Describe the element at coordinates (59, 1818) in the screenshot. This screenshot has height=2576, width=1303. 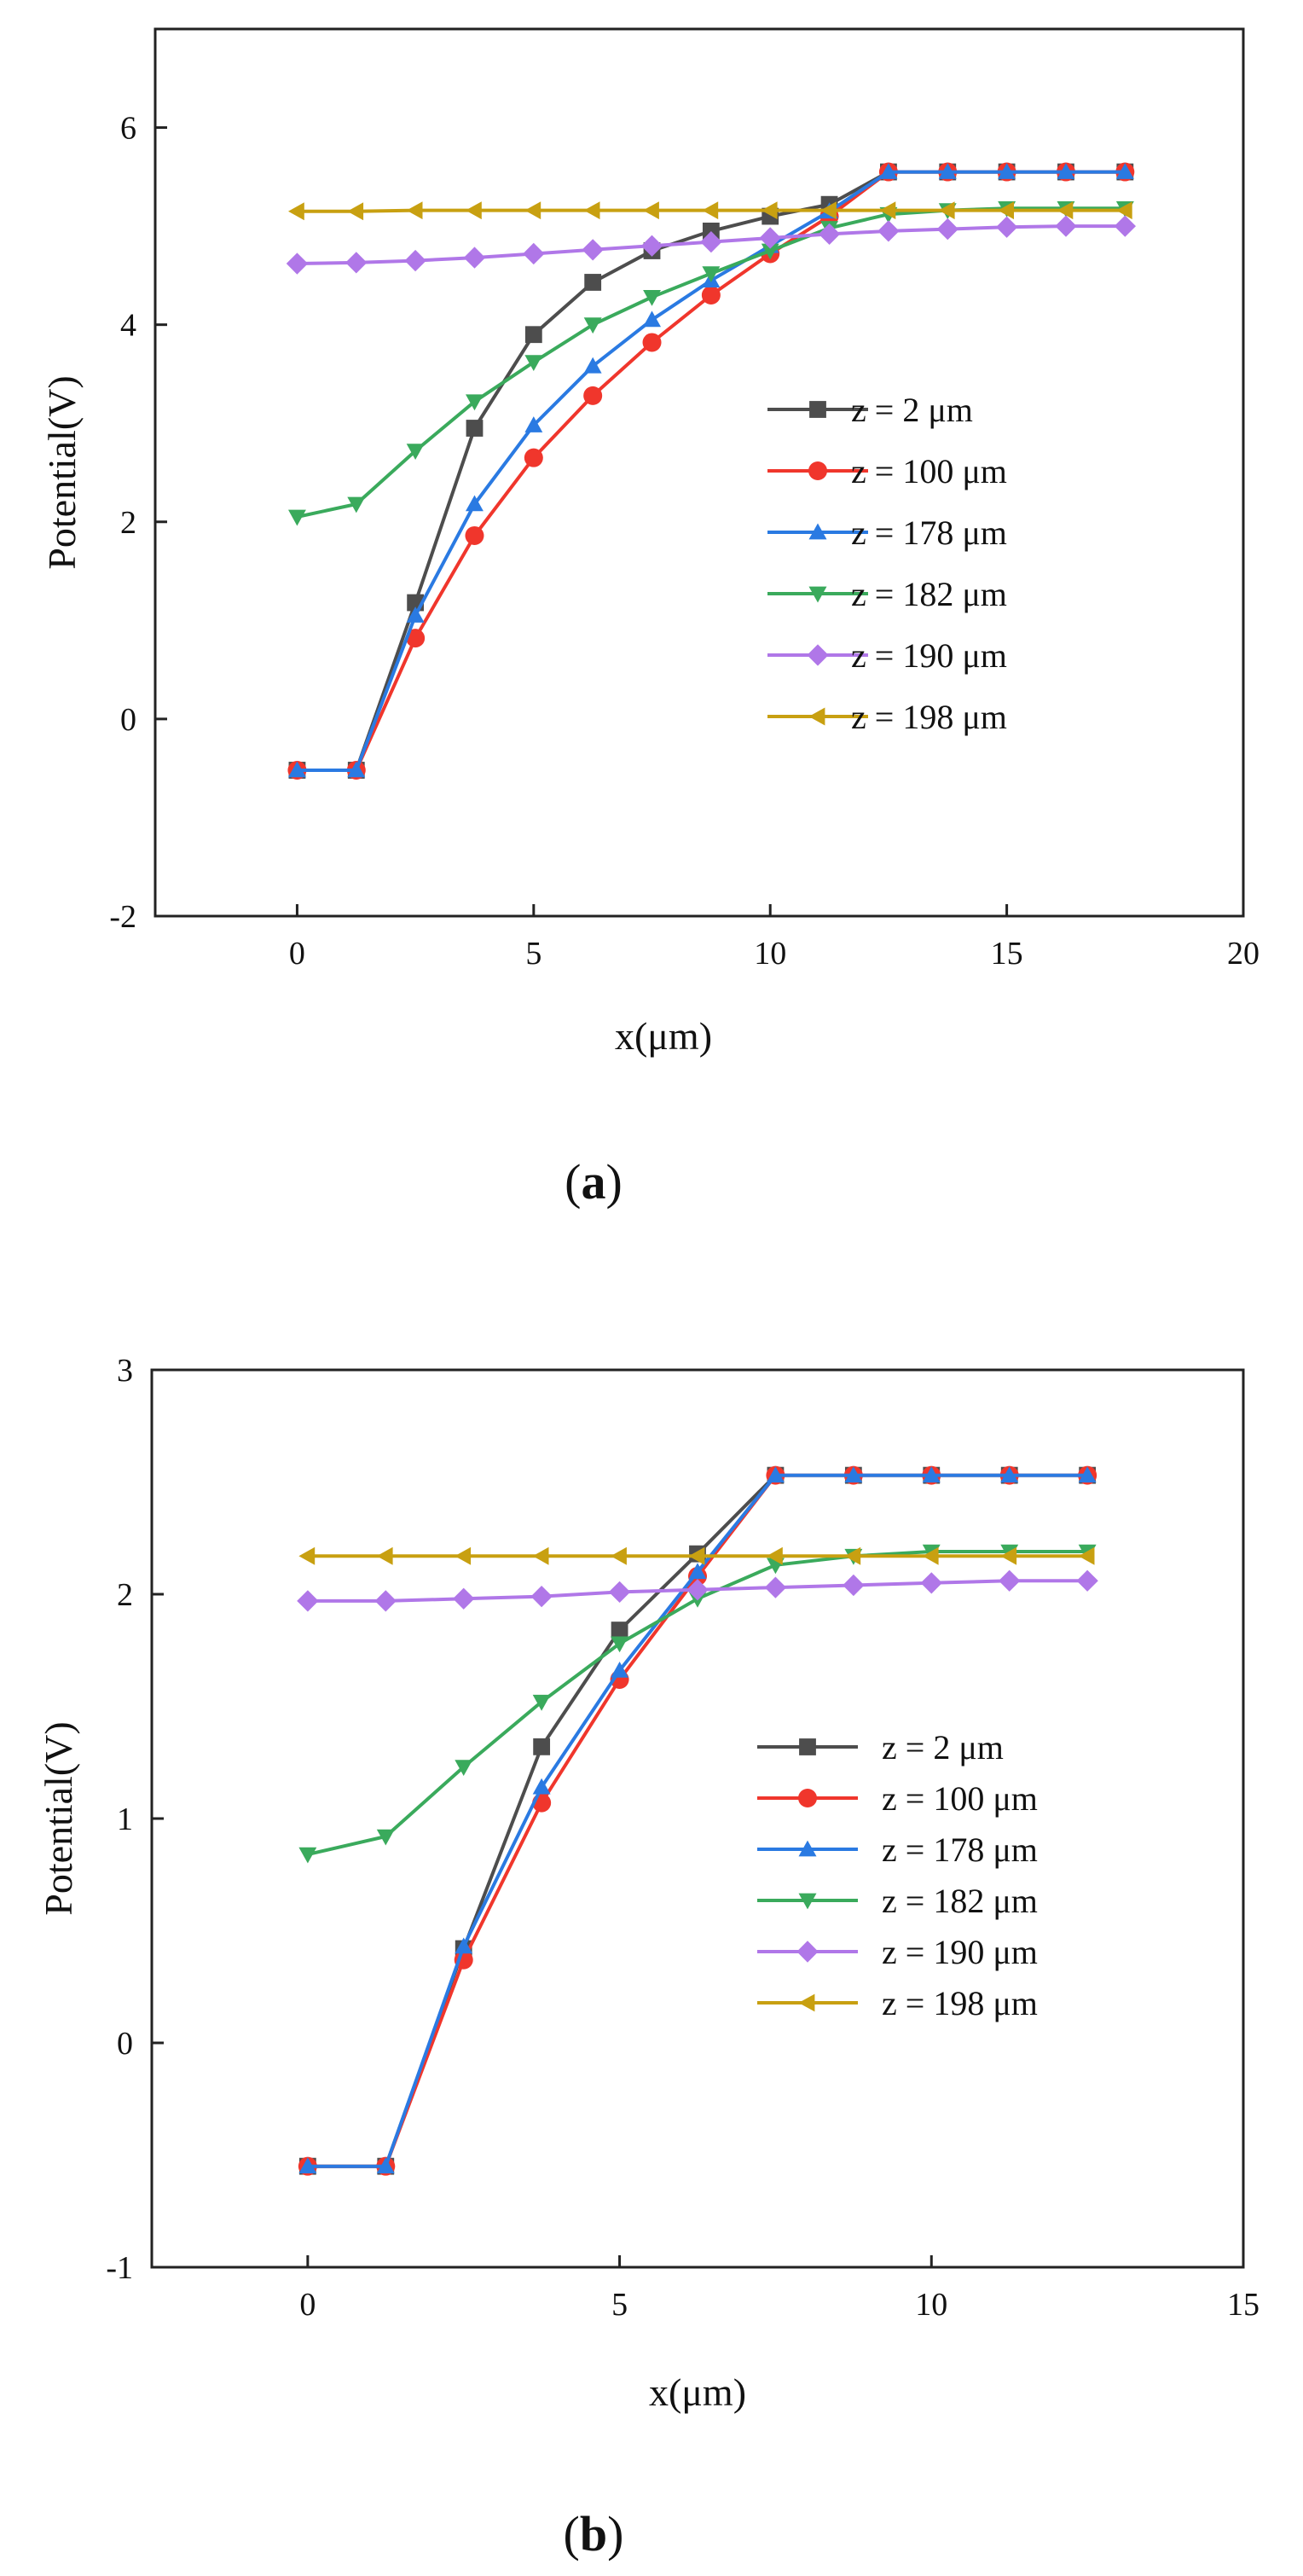
I see `chart-b-y-axis-title: Potential(V)` at that location.